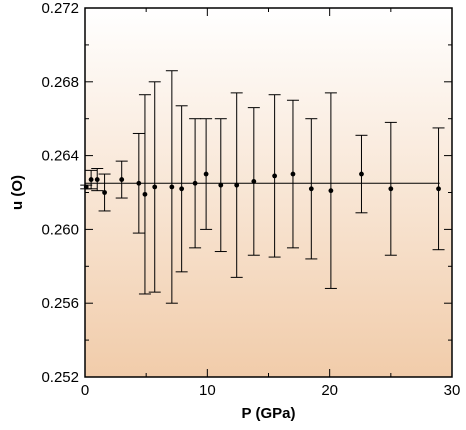  What do you see at coordinates (207, 390) in the screenshot?
I see `x-tick-label: 10` at bounding box center [207, 390].